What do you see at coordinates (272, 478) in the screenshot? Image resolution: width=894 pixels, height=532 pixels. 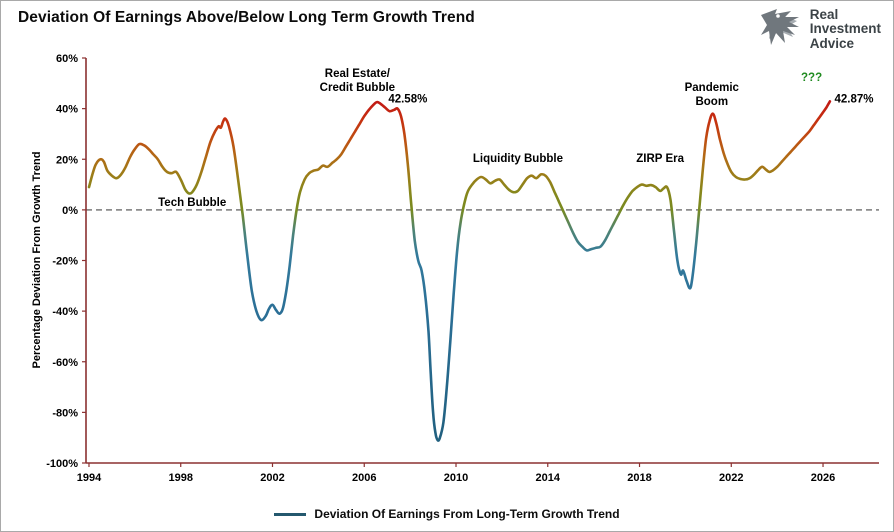 I see `x-tick-label: 2002` at bounding box center [272, 478].